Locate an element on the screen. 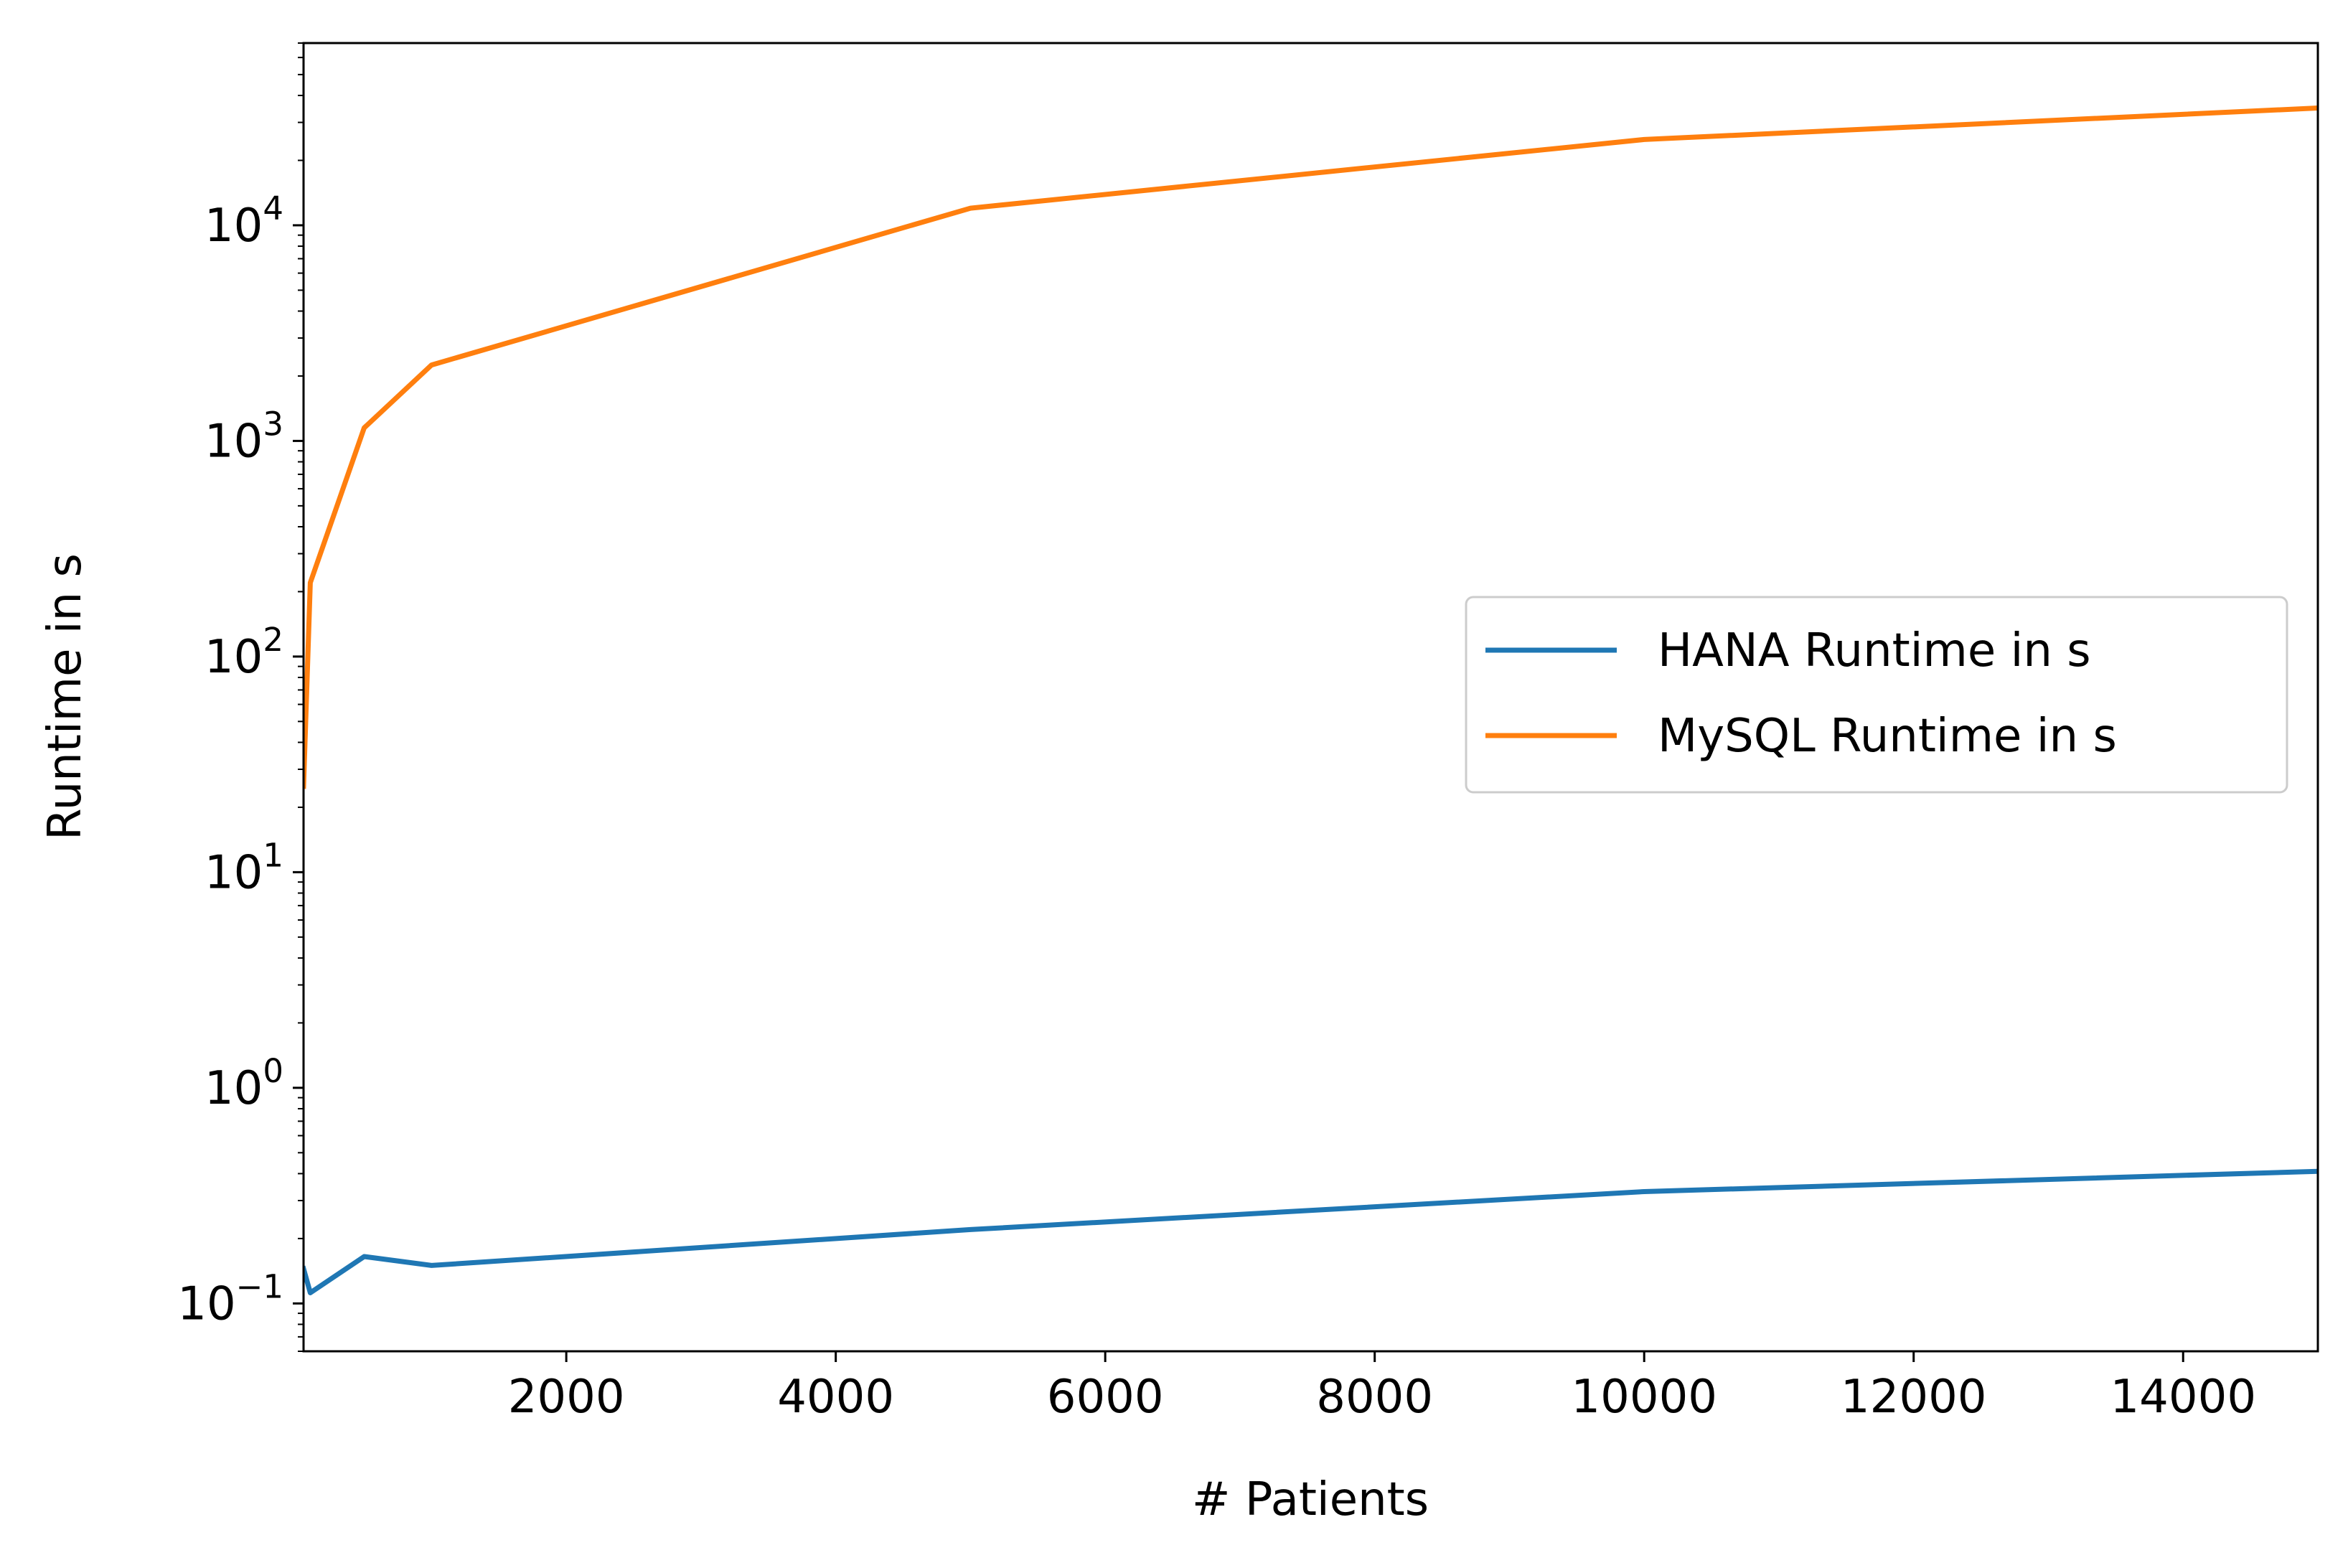 This screenshot has height=1568, width=2348. y-axis-label: Runtime in s is located at coordinates (65, 696).